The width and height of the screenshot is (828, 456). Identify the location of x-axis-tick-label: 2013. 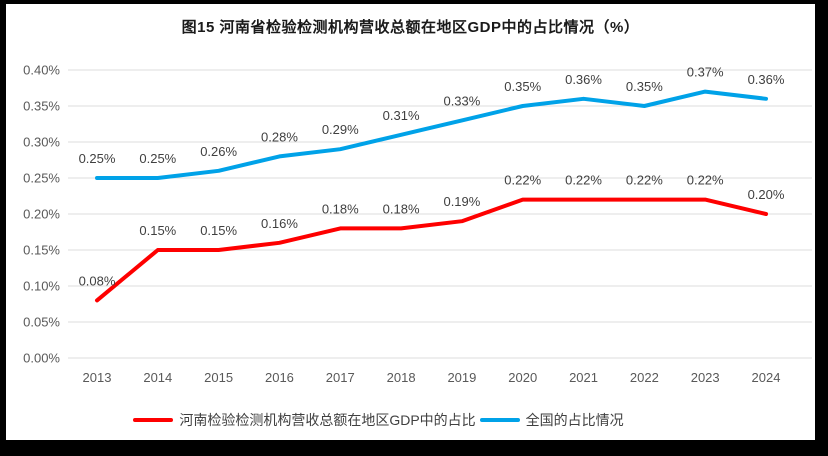
(97, 377).